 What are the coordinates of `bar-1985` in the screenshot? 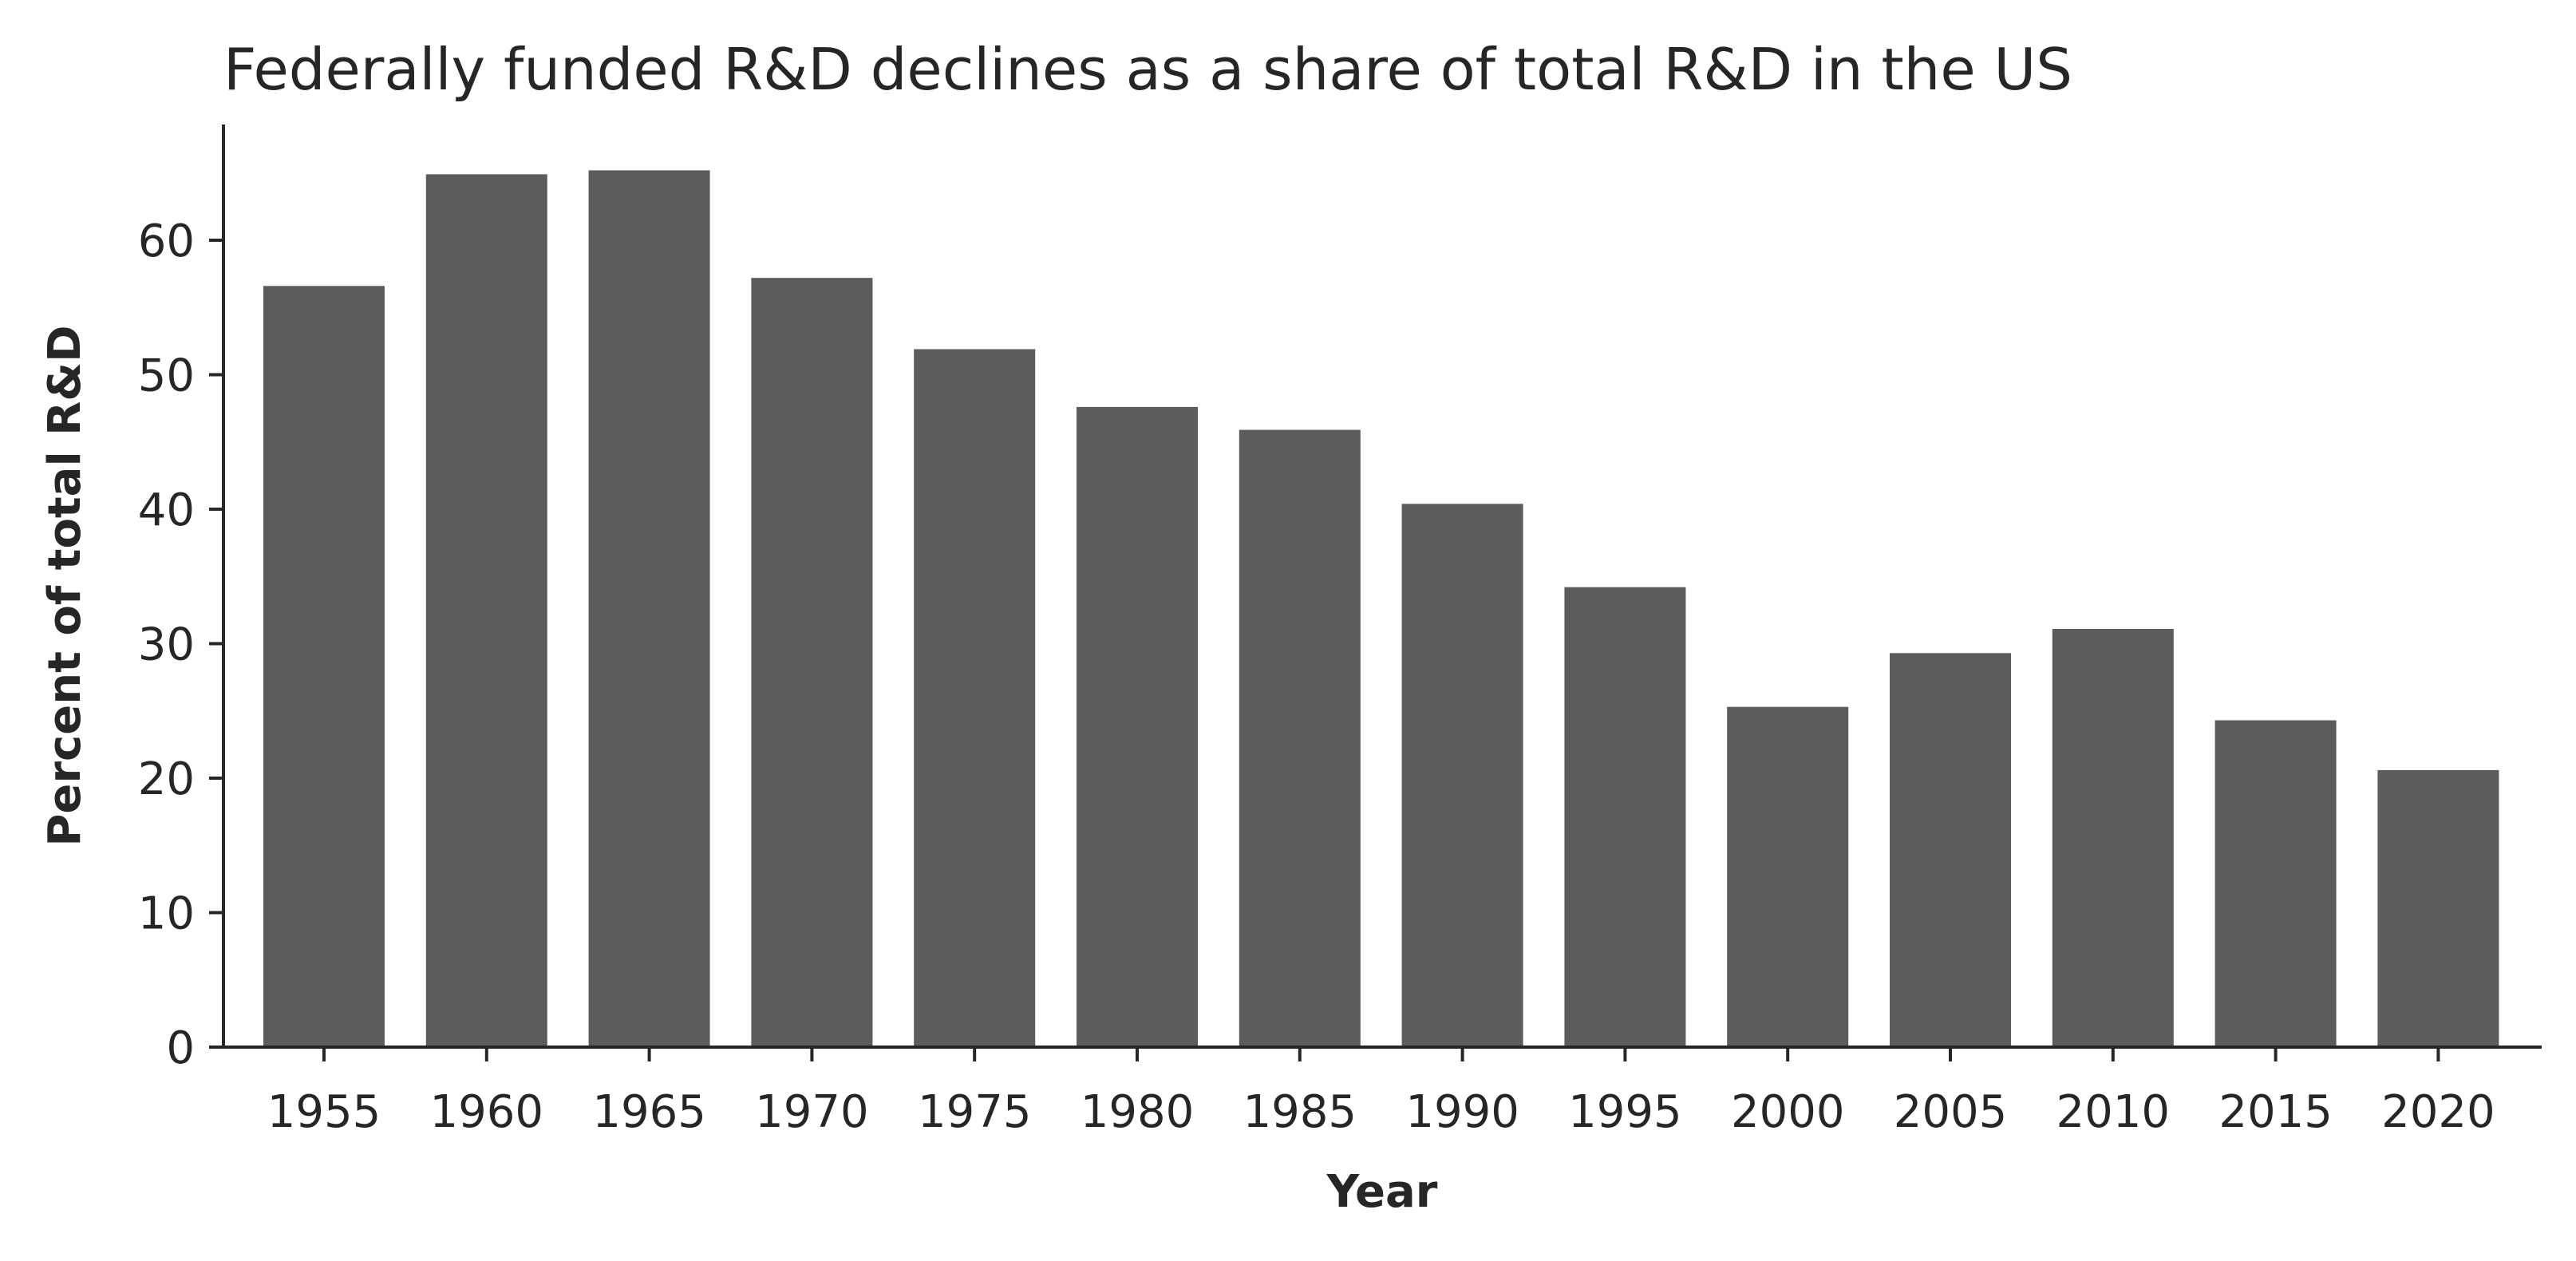 It's located at (1300, 738).